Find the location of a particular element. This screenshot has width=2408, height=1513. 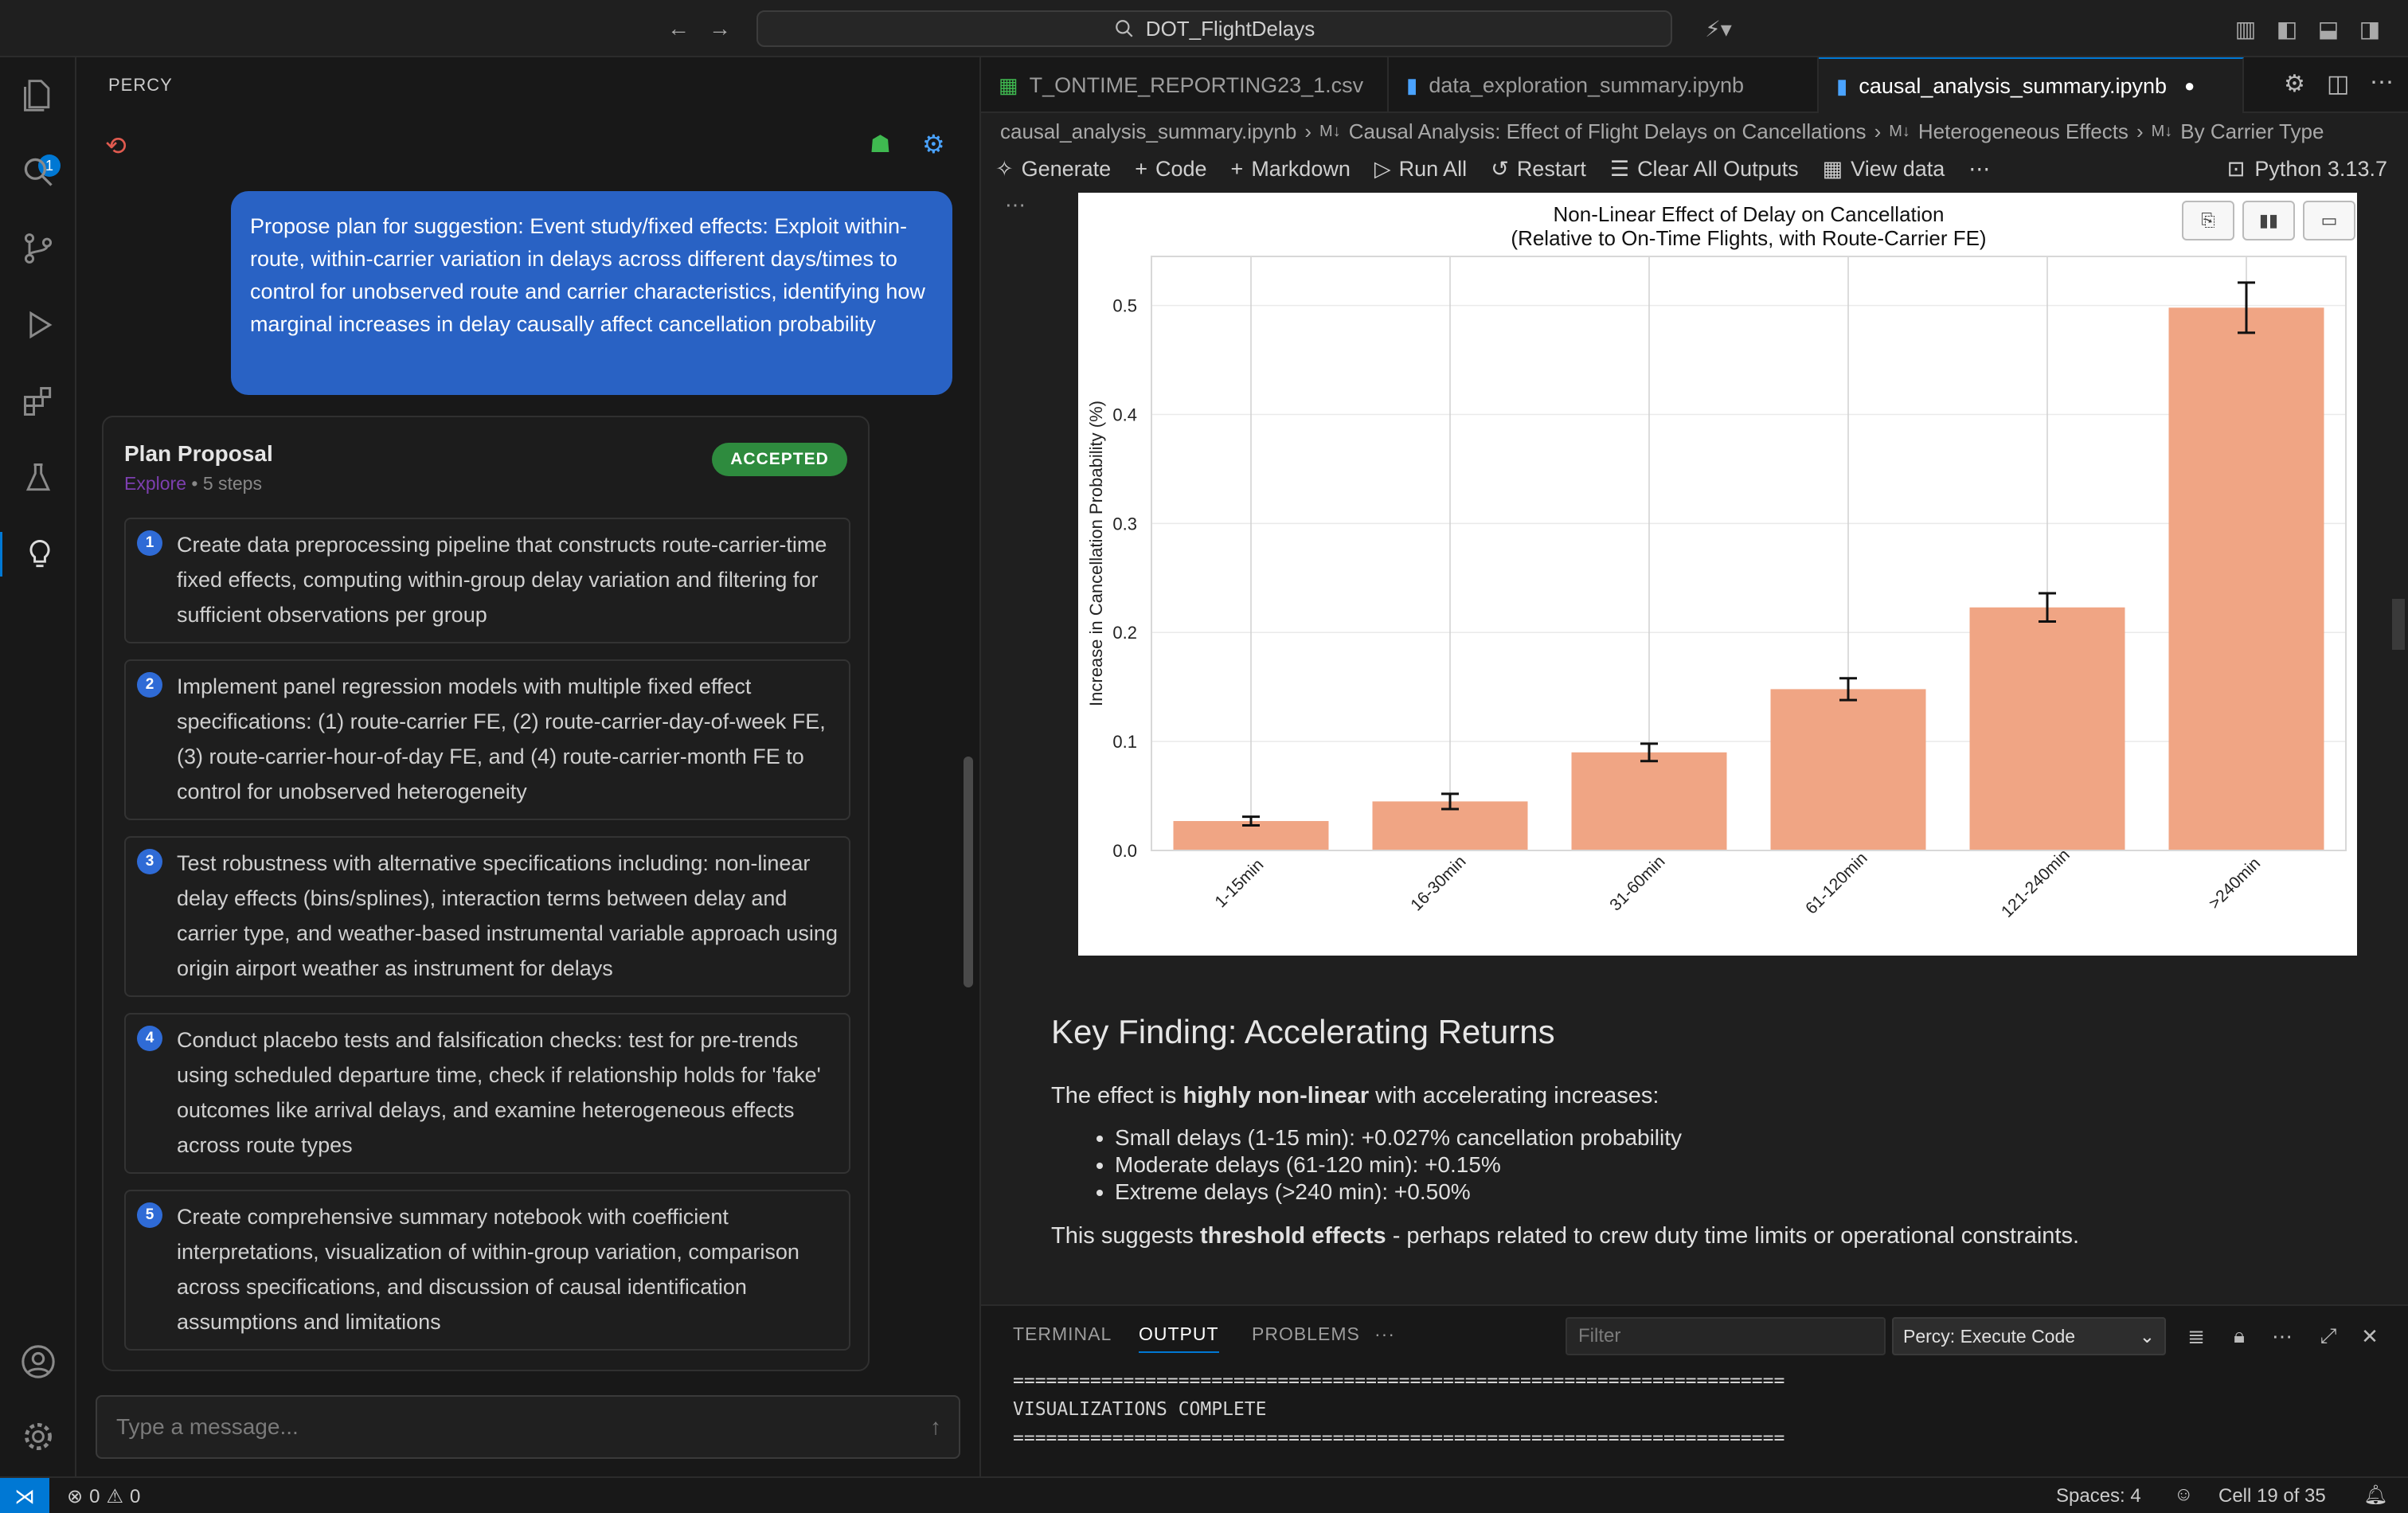

panel-more-icon: ··· is located at coordinates (1384, 1333).